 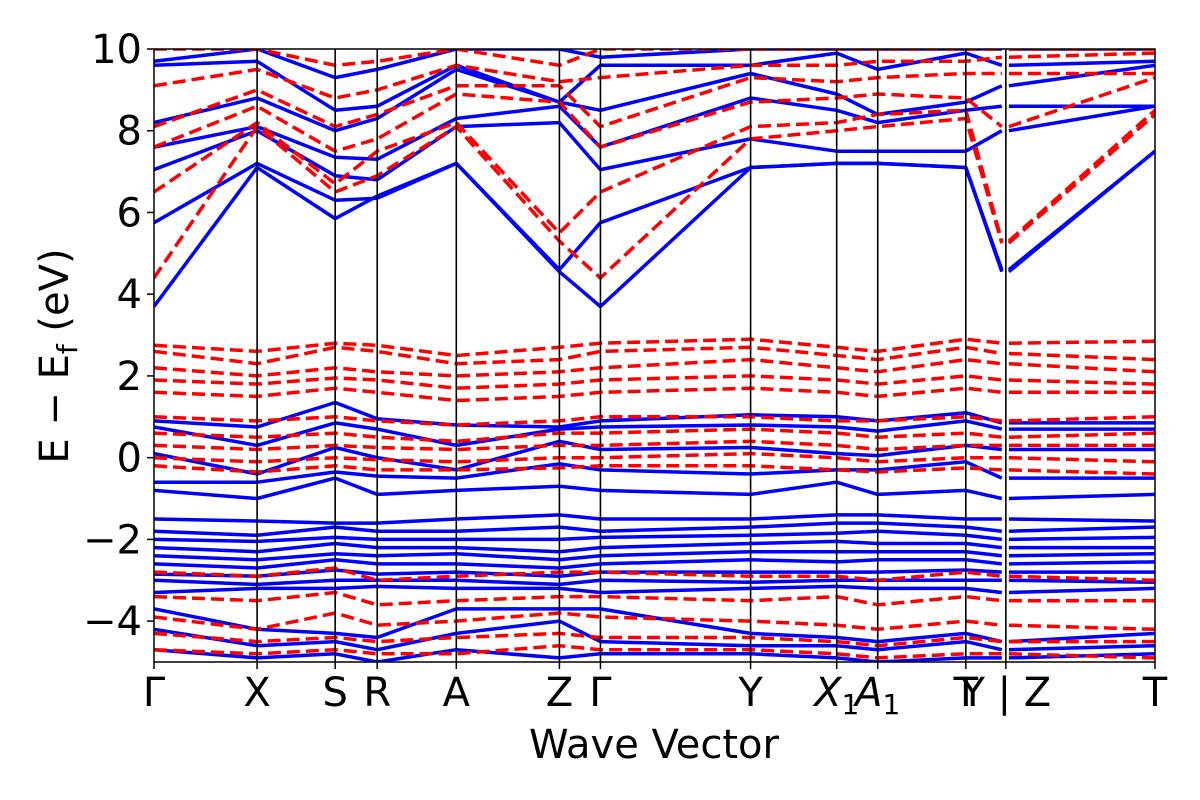 What do you see at coordinates (55, 296) in the screenshot?
I see `y-axis-label-unit: (eV)` at bounding box center [55, 296].